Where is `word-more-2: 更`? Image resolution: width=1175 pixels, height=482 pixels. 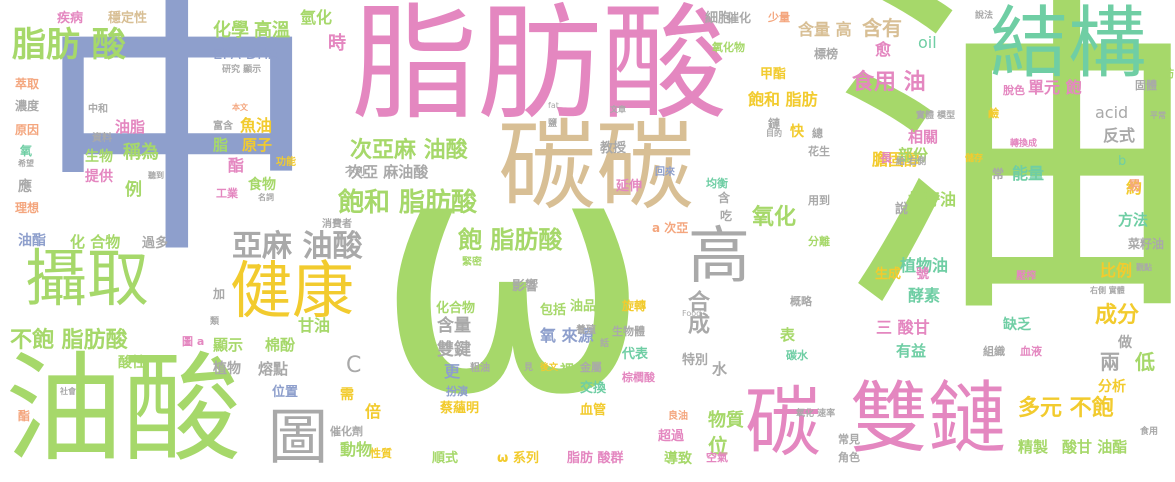
word-more-2: 更 is located at coordinates (452, 371).